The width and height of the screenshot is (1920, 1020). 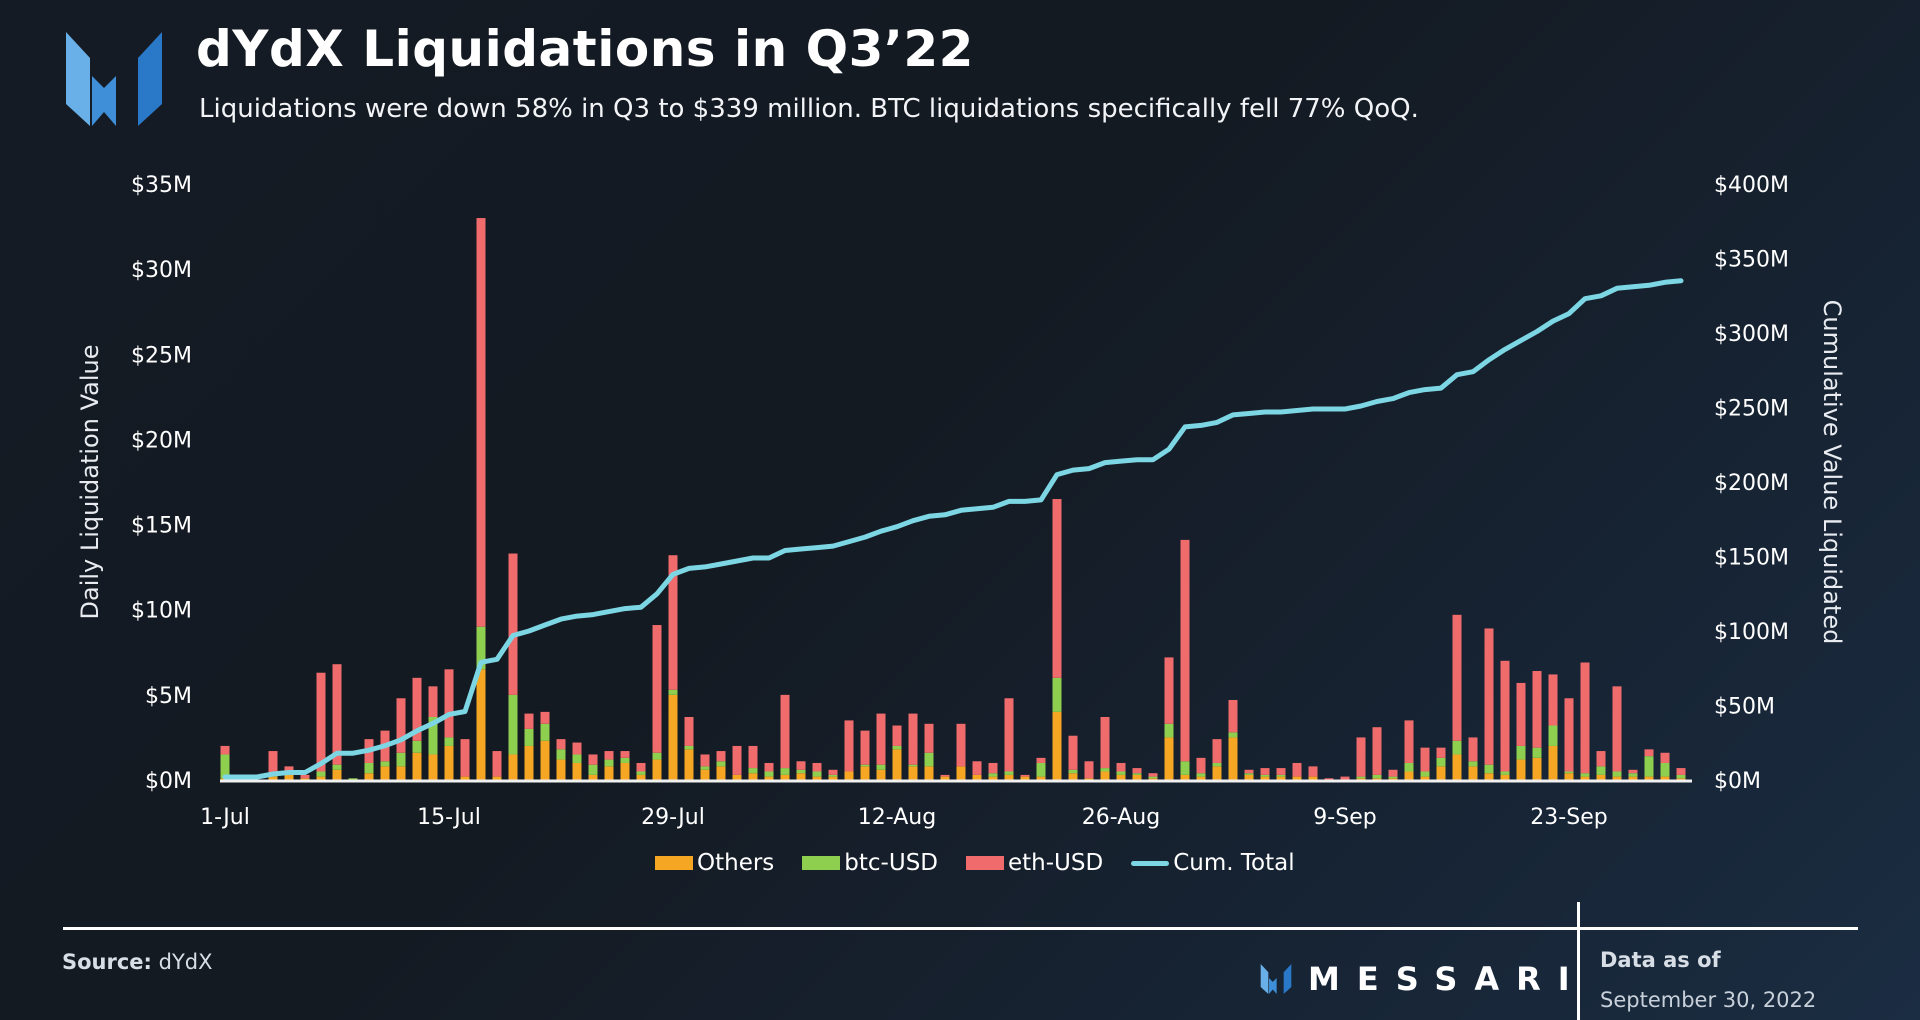 I want to click on legend-label-btc: btc-USD, so click(x=891, y=863).